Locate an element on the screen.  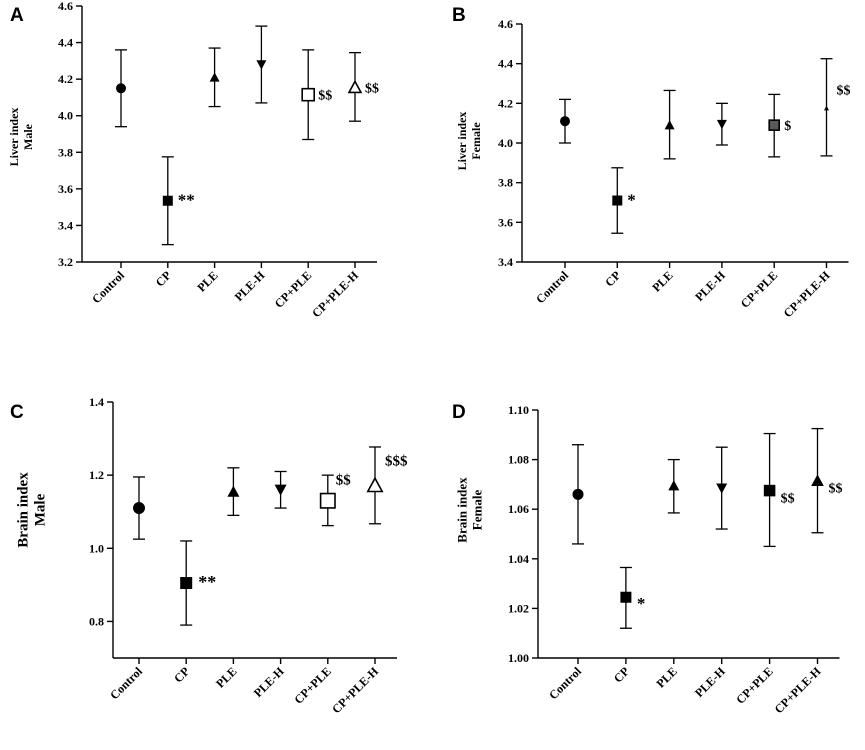
y-axis-label: Liver indexMale is located at coordinates (21, 137).